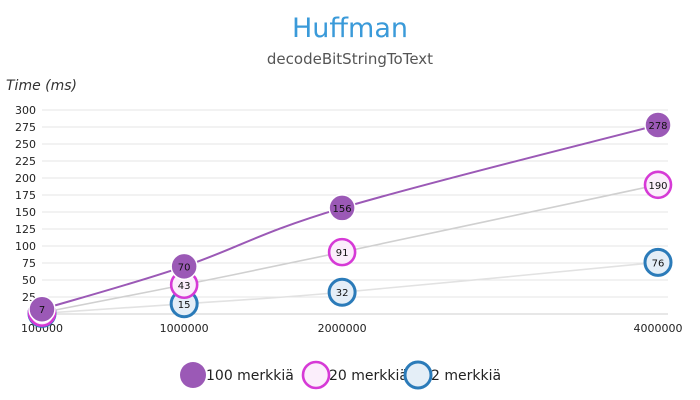 The width and height of the screenshot is (700, 400). I want to click on x-tick-label: 100000, so click(42, 328).